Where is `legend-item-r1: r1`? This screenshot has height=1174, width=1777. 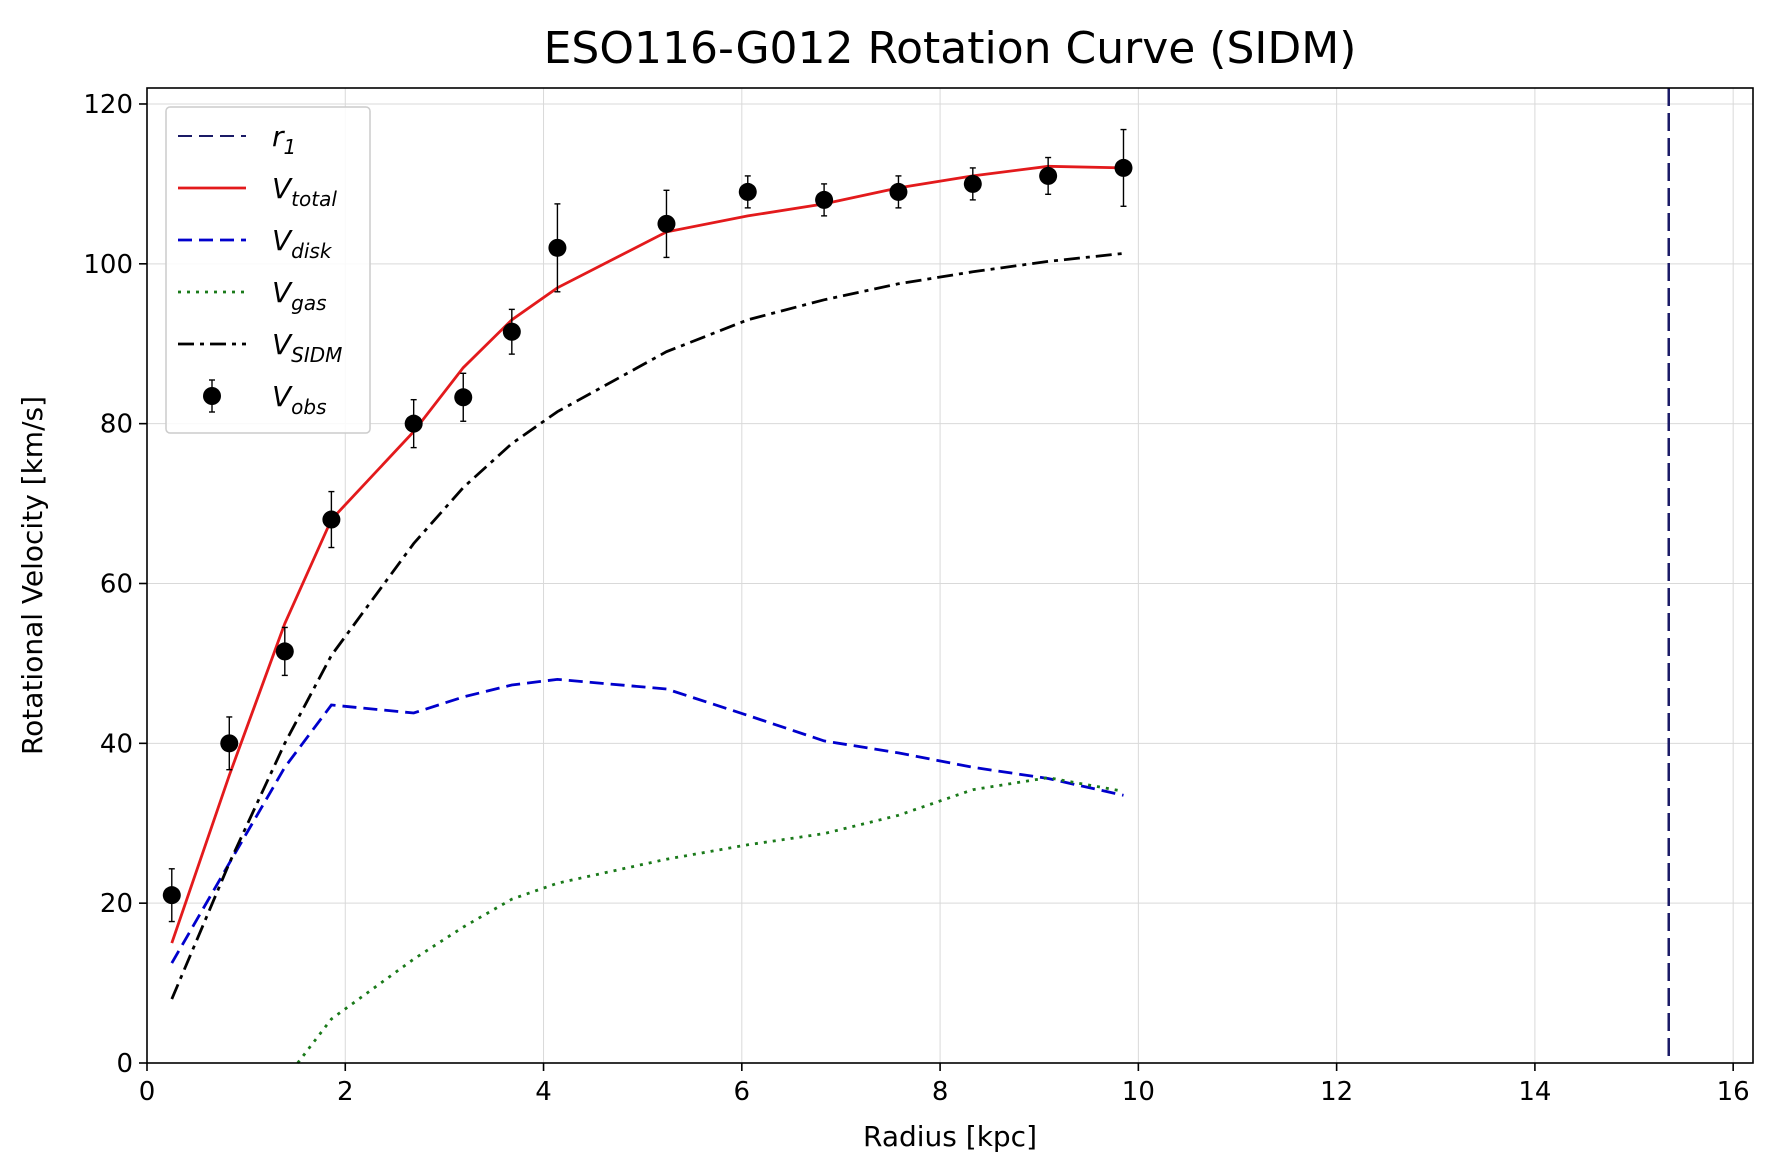
legend-item-r1: r1 is located at coordinates (237, 139).